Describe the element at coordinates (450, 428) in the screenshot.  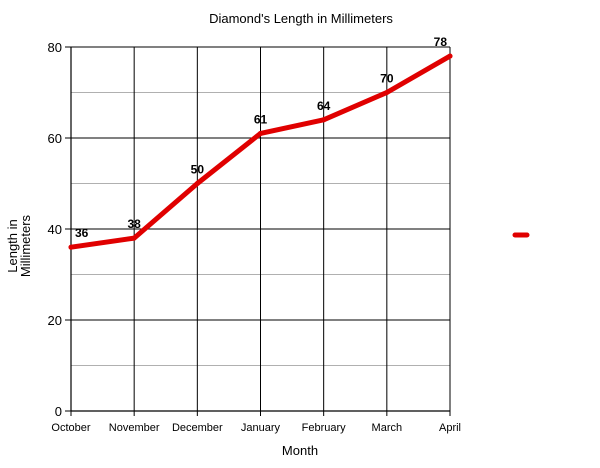
I see `x-tick-label: April` at that location.